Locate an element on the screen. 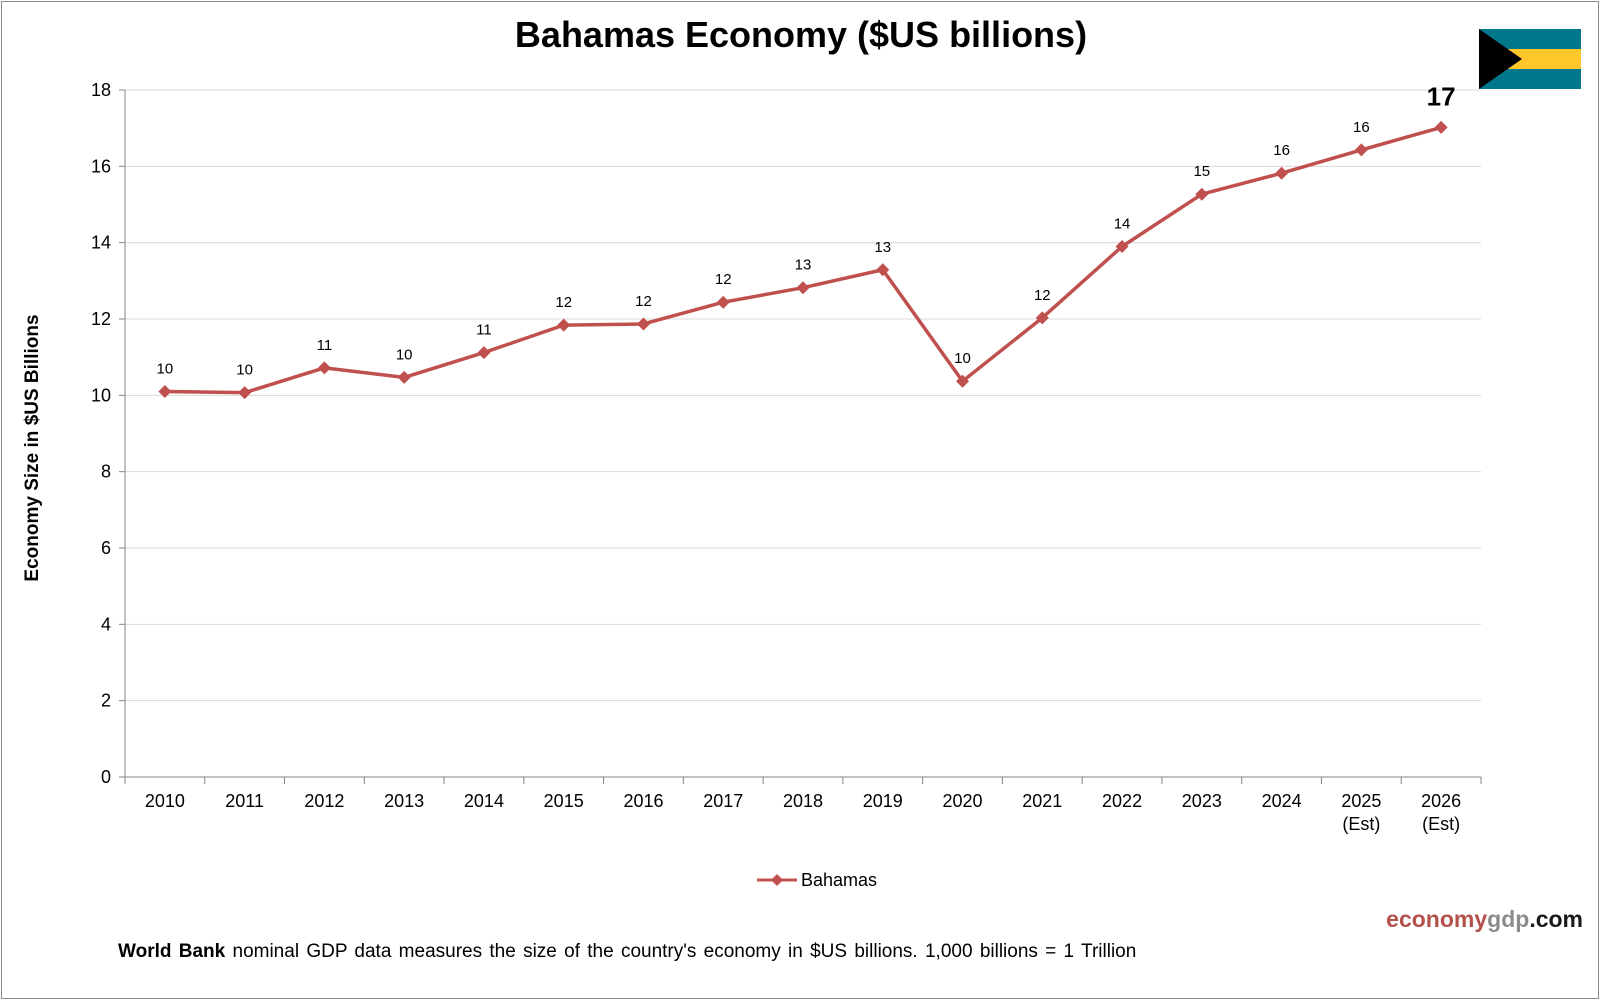 The height and width of the screenshot is (1002, 1602). brand-part-gdp: gdp is located at coordinates (1508, 919).